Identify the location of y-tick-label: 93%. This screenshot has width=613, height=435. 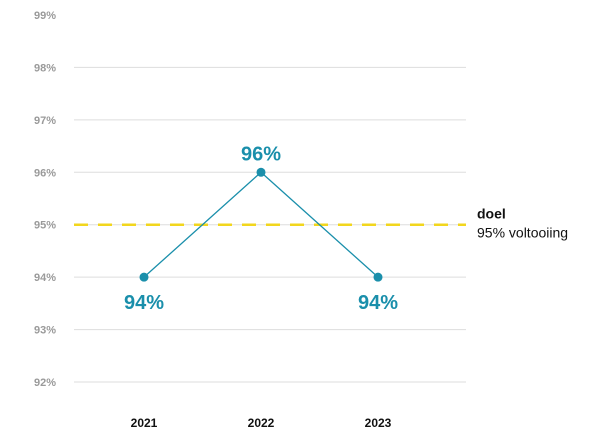
(45, 331).